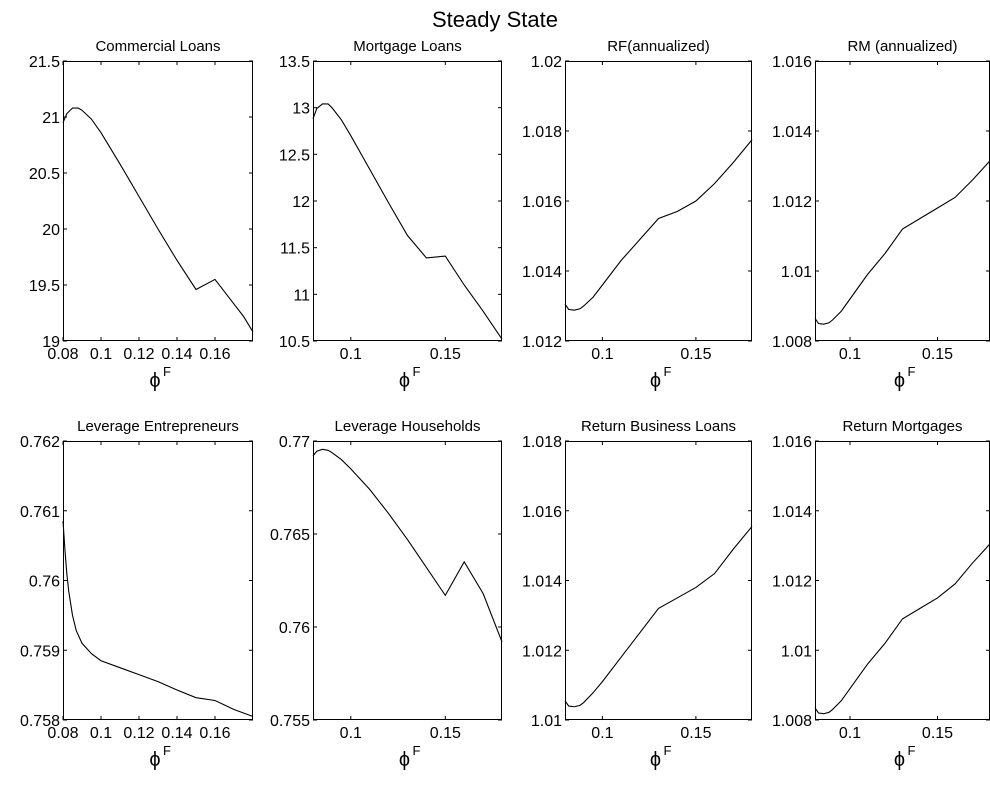 This screenshot has width=990, height=789. What do you see at coordinates (495, 19) in the screenshot?
I see `figure-suptitle: Steady State` at bounding box center [495, 19].